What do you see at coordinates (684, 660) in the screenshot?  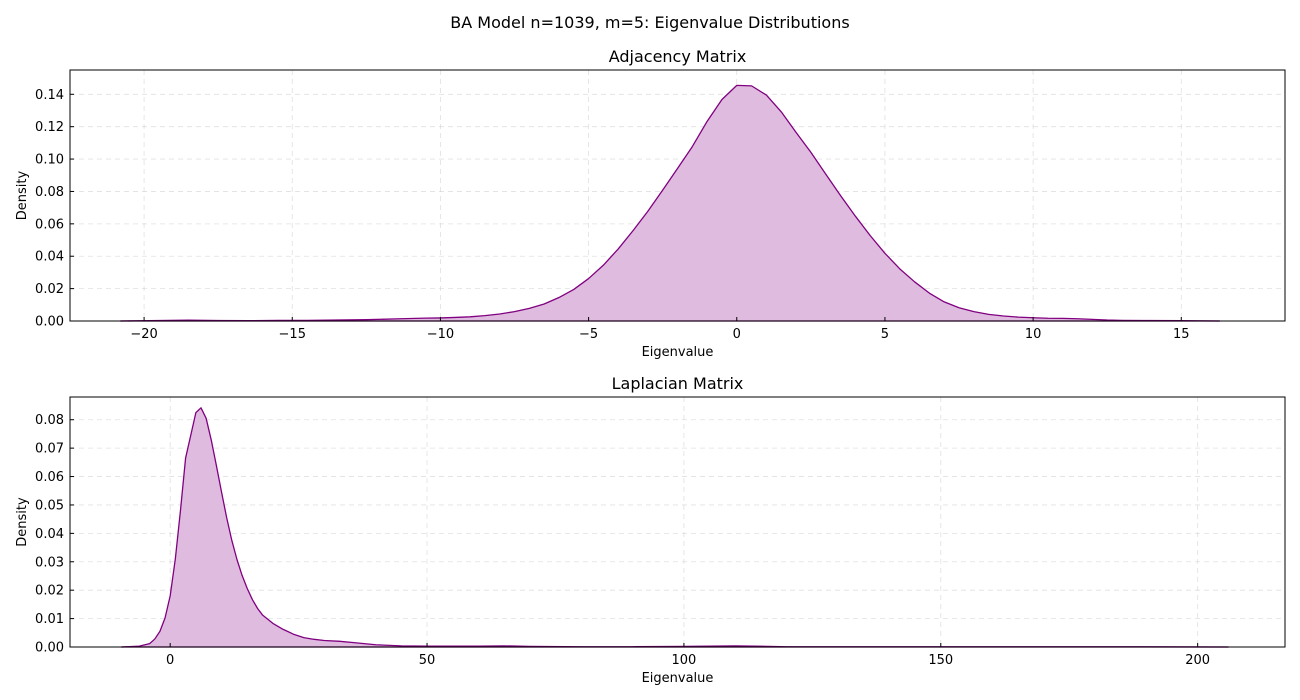 I see `laplacian-x-tick-label: 100` at bounding box center [684, 660].